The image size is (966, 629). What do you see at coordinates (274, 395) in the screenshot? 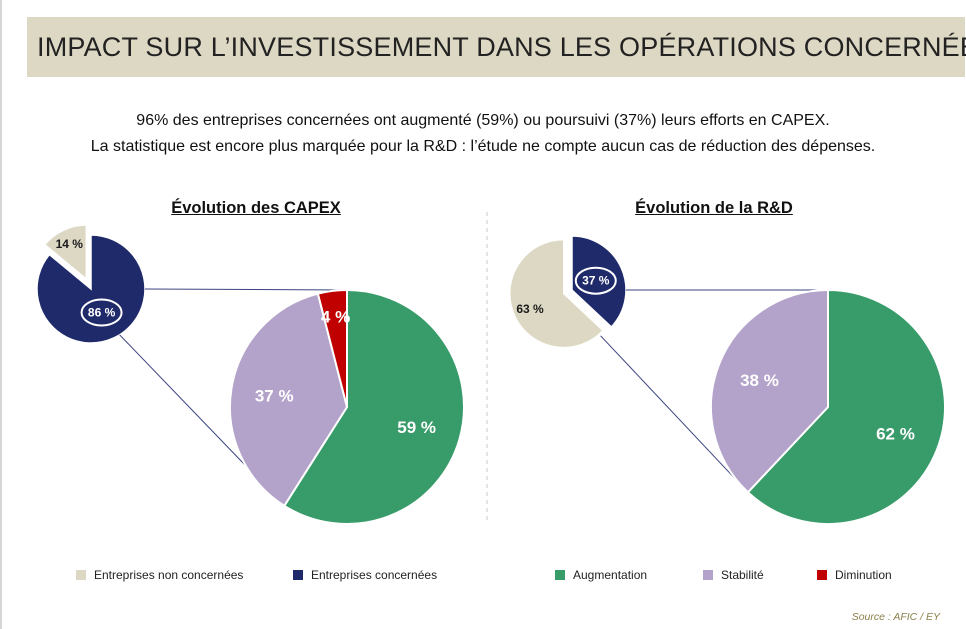
I see `capex-detail-label-stabilite: 37 %` at bounding box center [274, 395].